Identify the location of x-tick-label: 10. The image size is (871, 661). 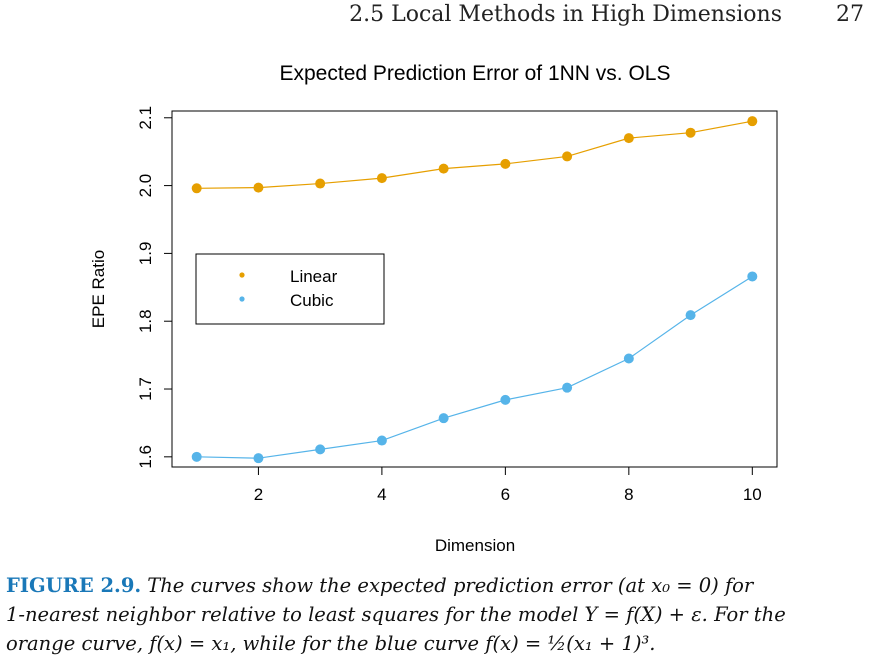
(752, 494).